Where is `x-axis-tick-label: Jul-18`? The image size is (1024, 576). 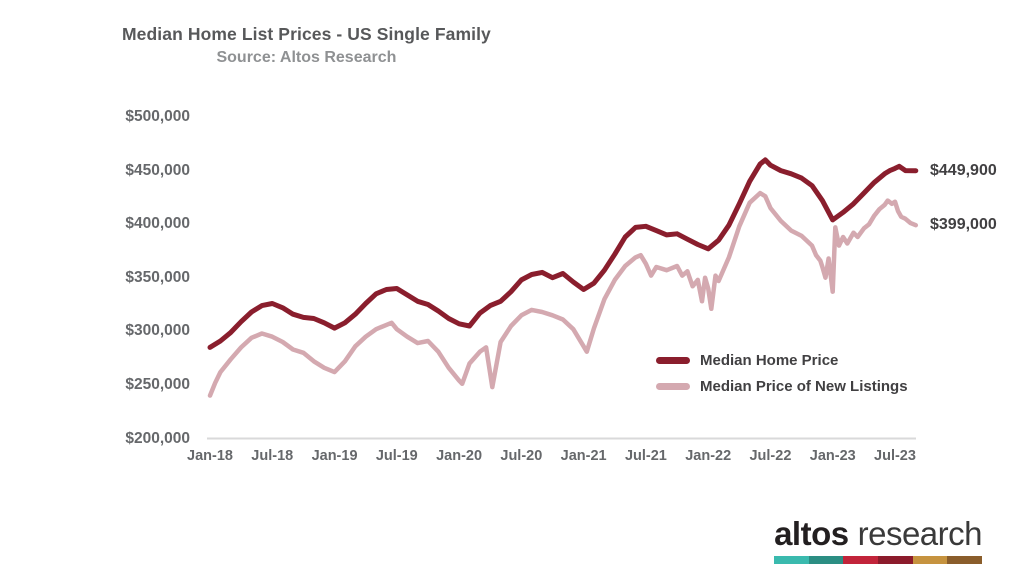
x-axis-tick-label: Jul-18 is located at coordinates (272, 456).